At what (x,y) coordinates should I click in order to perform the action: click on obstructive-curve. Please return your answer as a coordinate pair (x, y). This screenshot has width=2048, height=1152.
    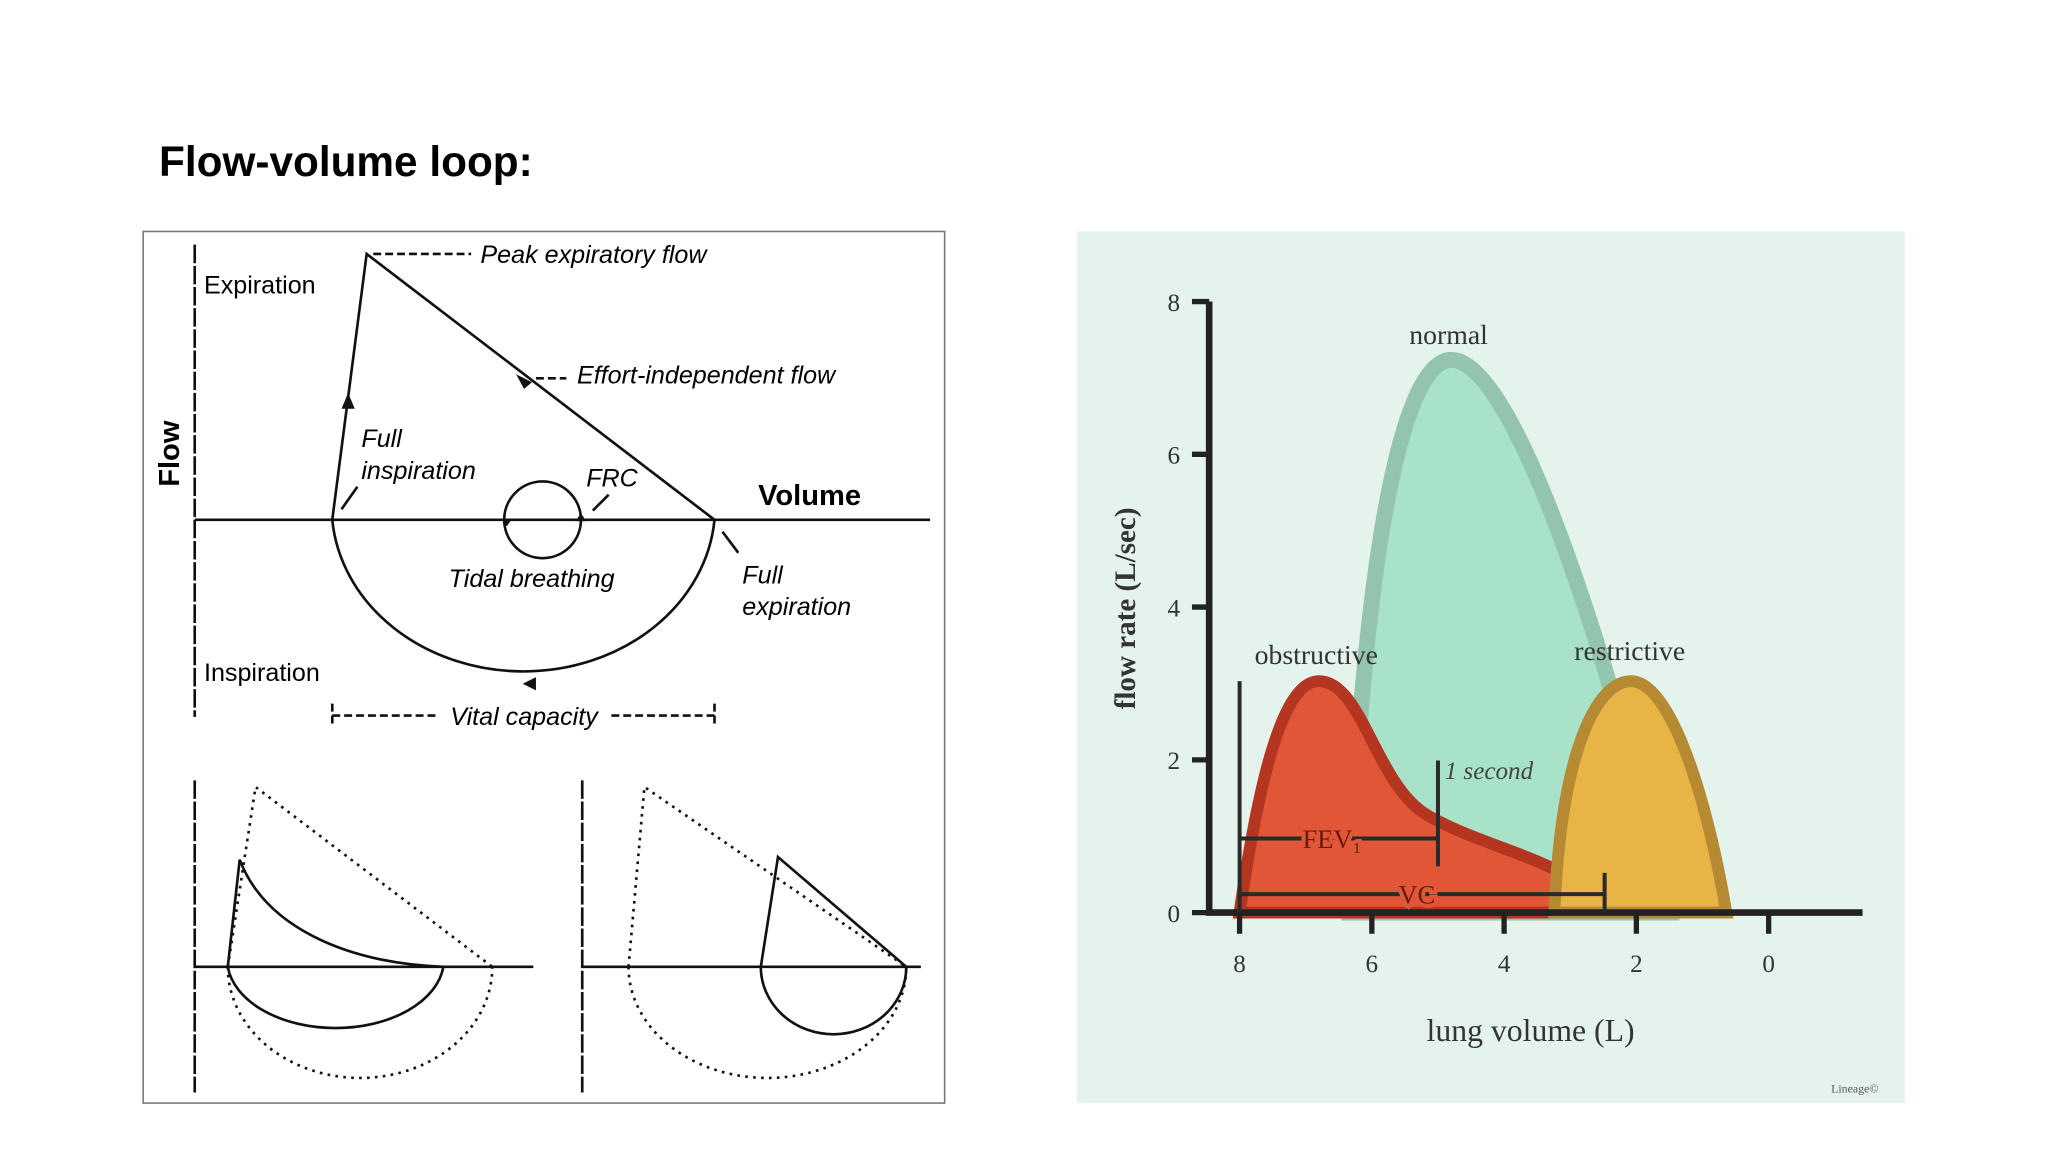
    Looking at the image, I should click on (1423, 797).